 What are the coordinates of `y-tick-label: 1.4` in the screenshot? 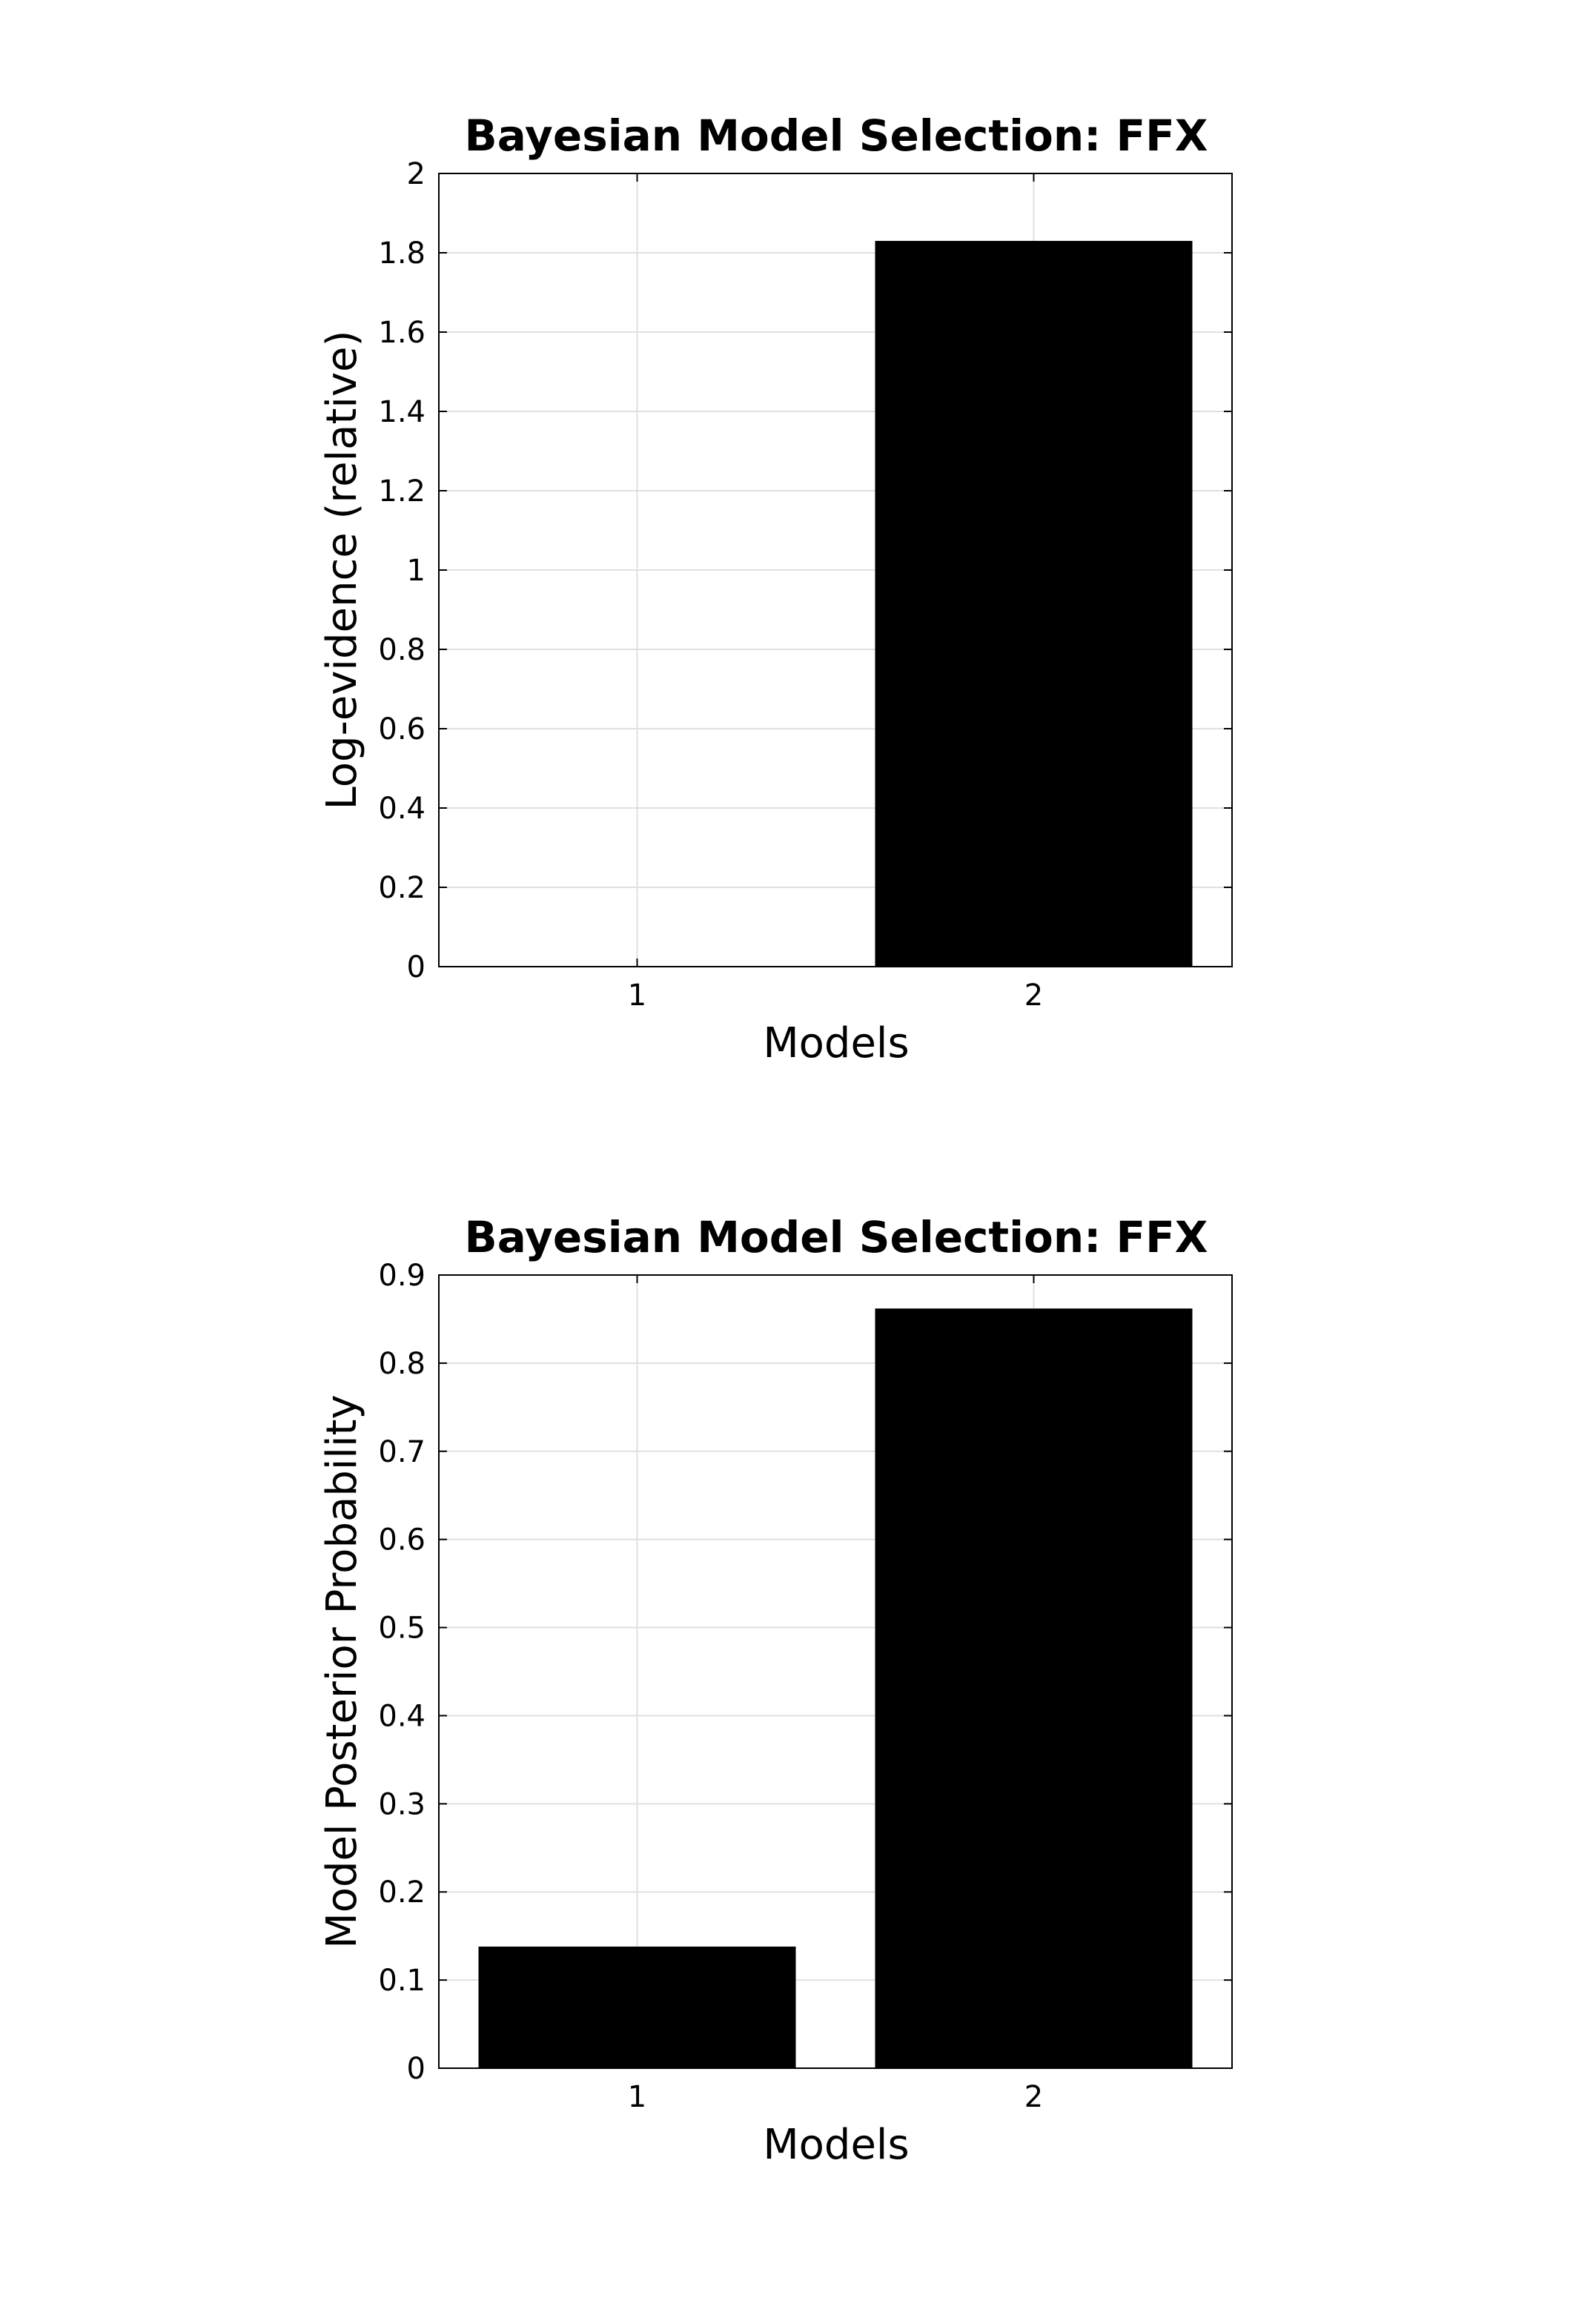 It's located at (402, 412).